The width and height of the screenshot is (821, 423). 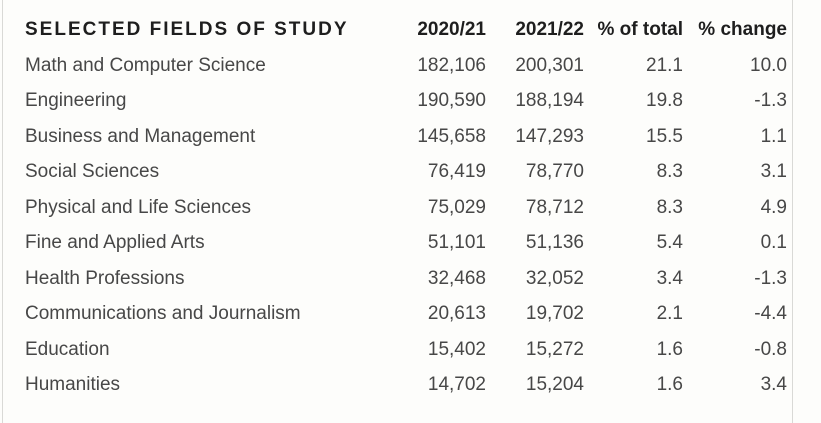 What do you see at coordinates (456, 349) in the screenshot?
I see `value-cell: 15,402` at bounding box center [456, 349].